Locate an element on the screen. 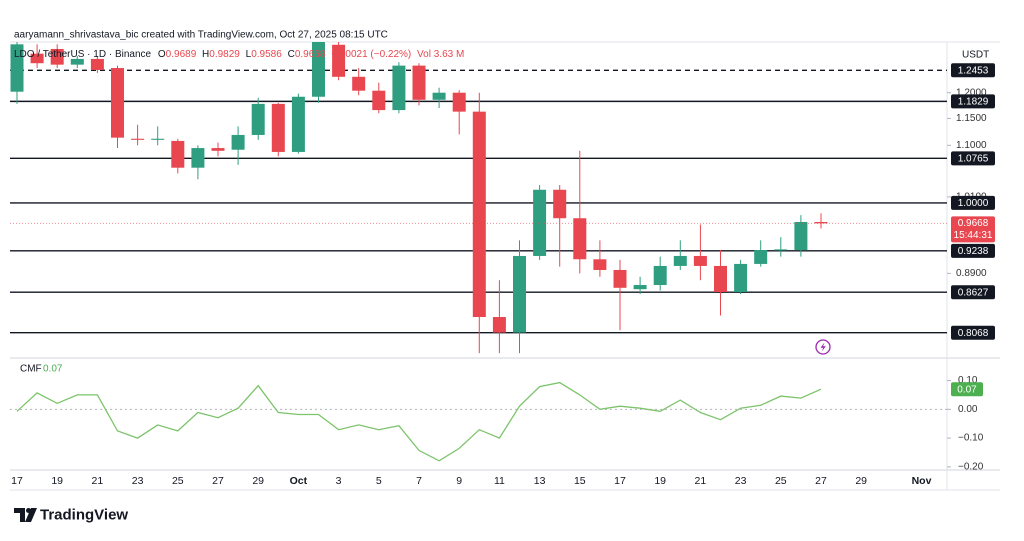 The height and width of the screenshot is (541, 1024). cmf-value-box is located at coordinates (967, 389).